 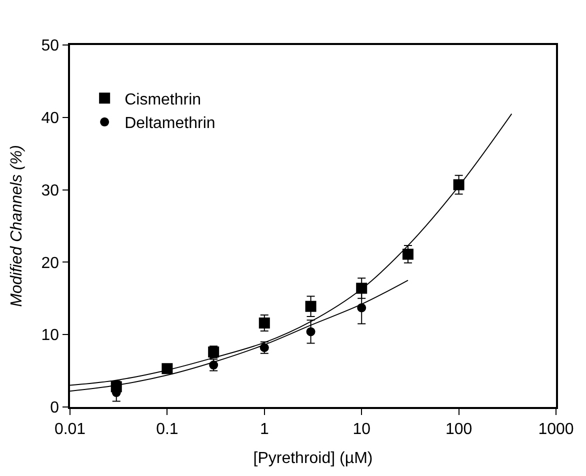 What do you see at coordinates (170, 123) in the screenshot?
I see `legend-label: Deltamethrin` at bounding box center [170, 123].